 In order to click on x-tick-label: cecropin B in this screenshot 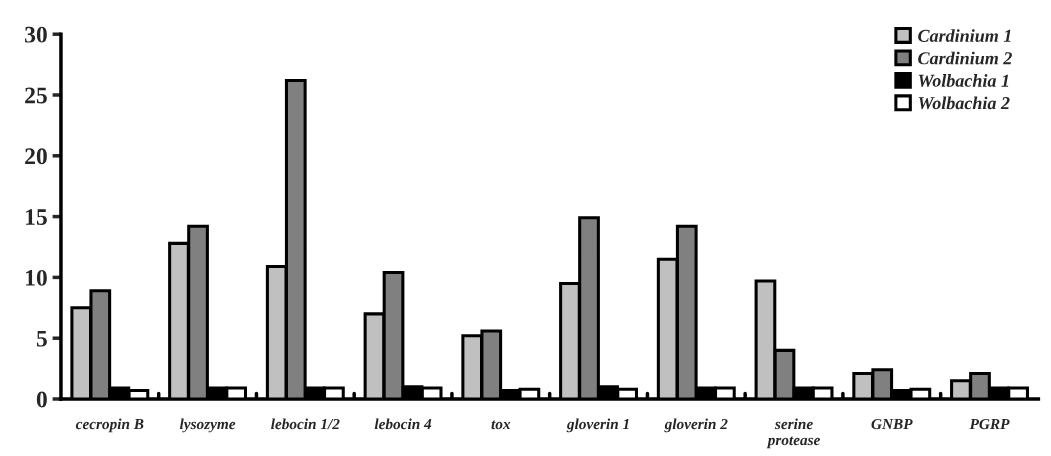, I will do `click(109, 425)`.